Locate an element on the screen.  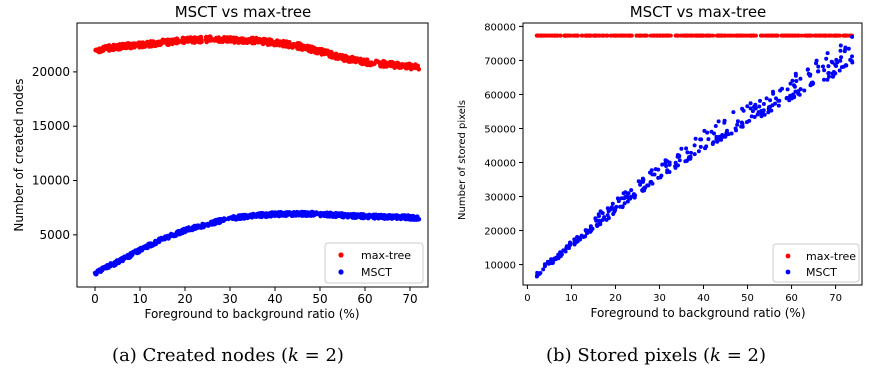
chart-a-ytick-label: 15000 is located at coordinates (51, 126).